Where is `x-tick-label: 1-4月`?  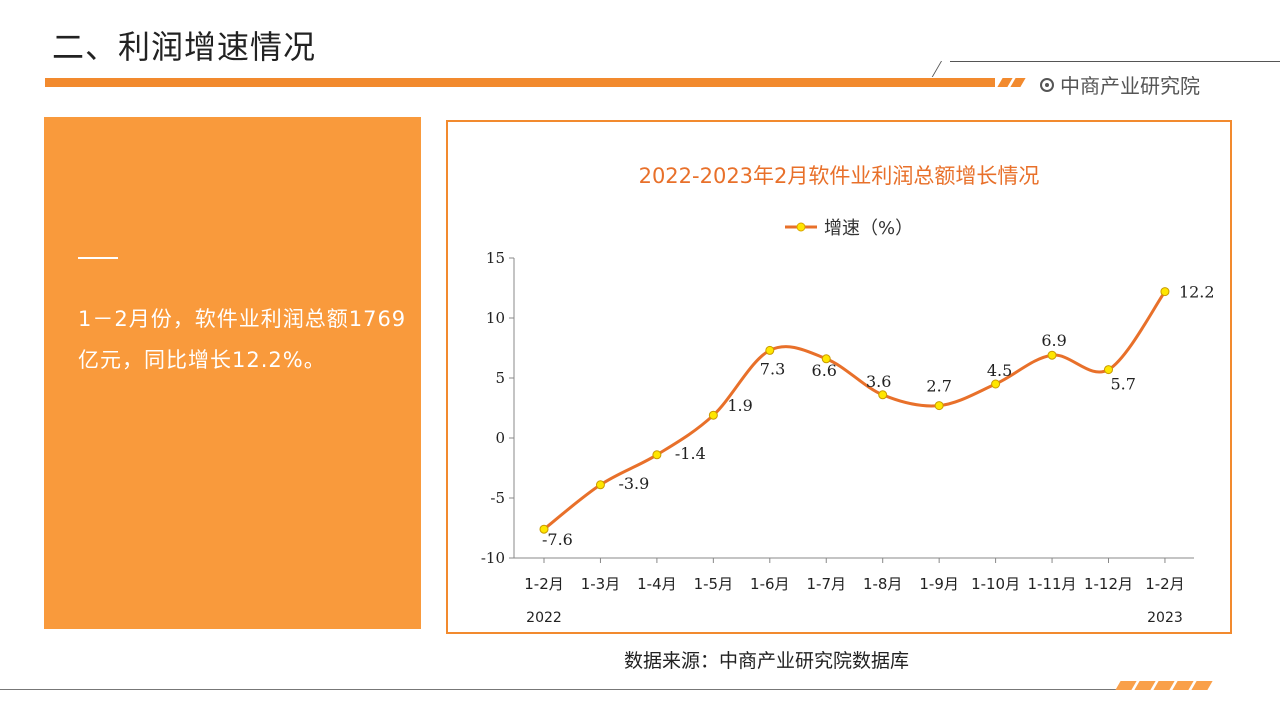
x-tick-label: 1-4月 is located at coordinates (657, 584).